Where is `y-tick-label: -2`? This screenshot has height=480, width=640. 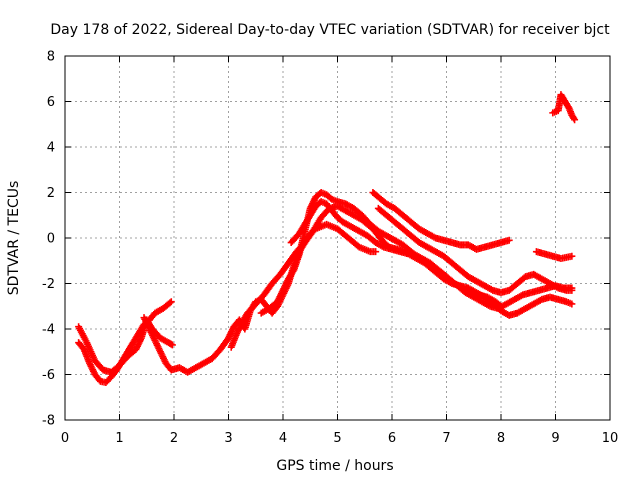 y-tick-label: -2 is located at coordinates (48, 284).